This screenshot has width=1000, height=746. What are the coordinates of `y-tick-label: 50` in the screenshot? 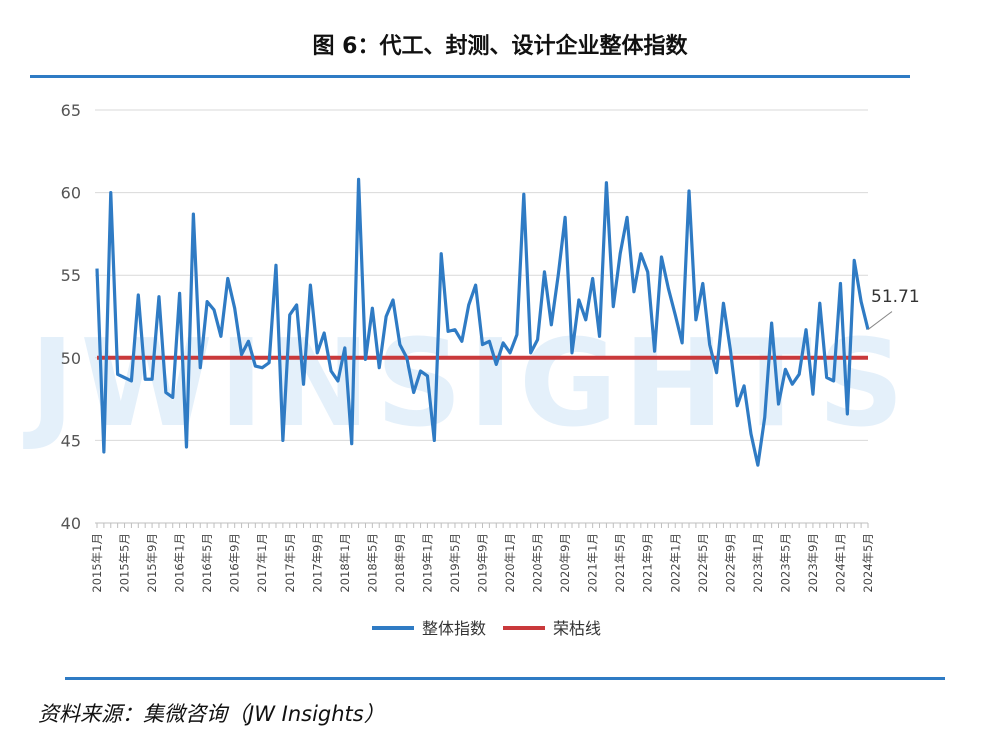 It's located at (71, 358).